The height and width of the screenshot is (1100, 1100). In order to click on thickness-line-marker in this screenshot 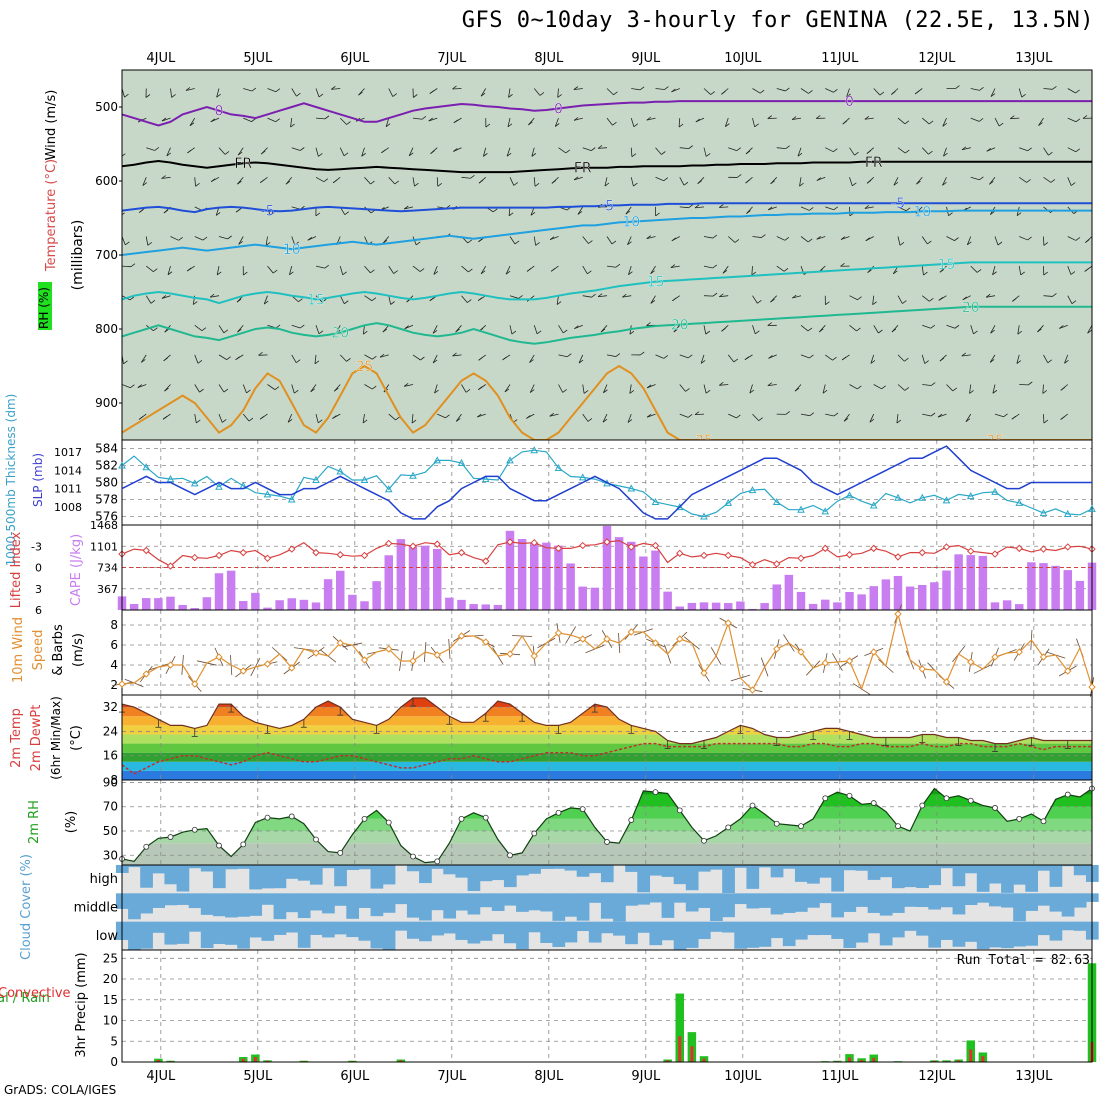, I will do `click(873, 505)`.